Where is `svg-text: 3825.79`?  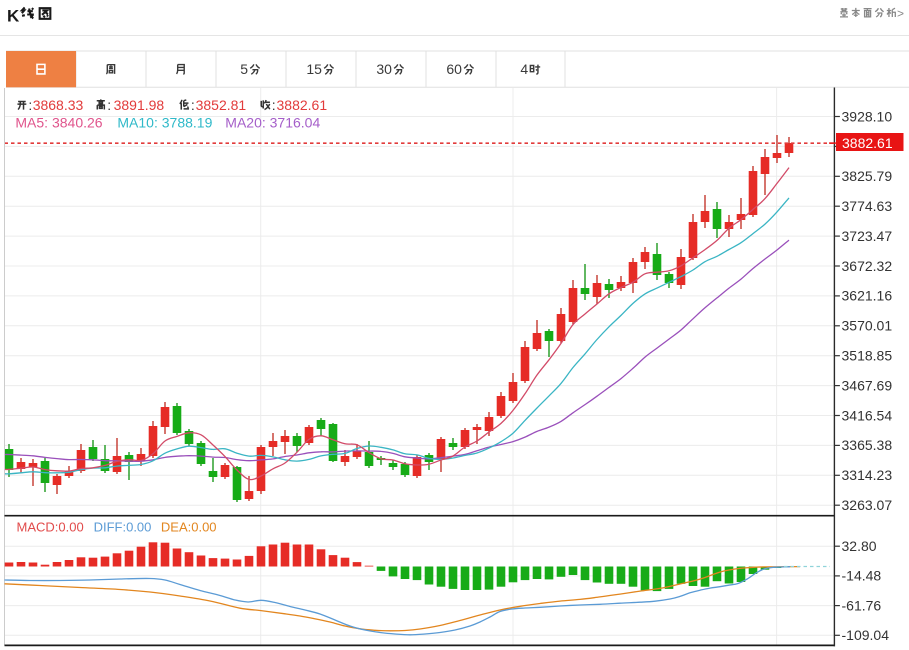 svg-text: 3825.79 is located at coordinates (867, 176).